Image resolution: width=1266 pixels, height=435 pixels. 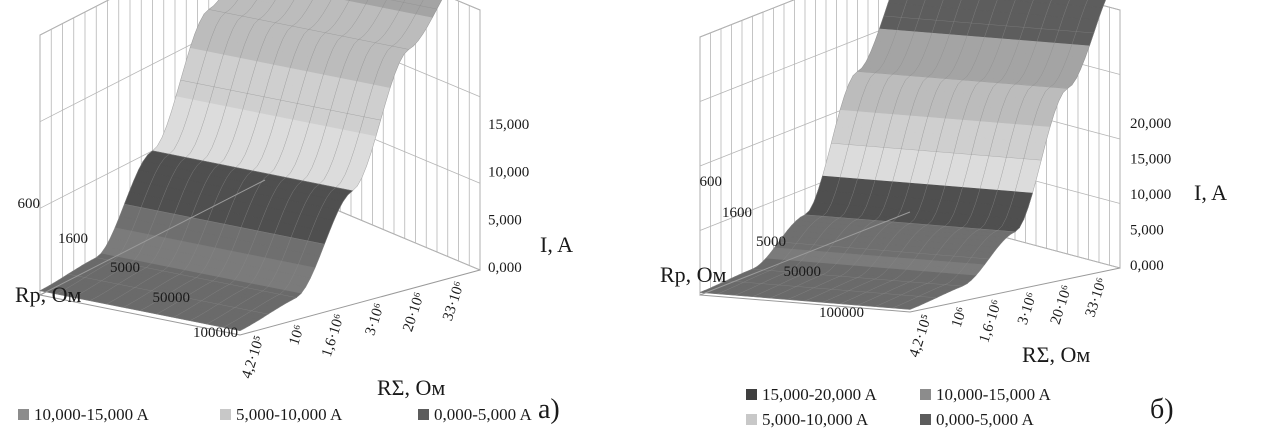 I want to click on z-tick-label: 20,000, so click(x=1150, y=124).